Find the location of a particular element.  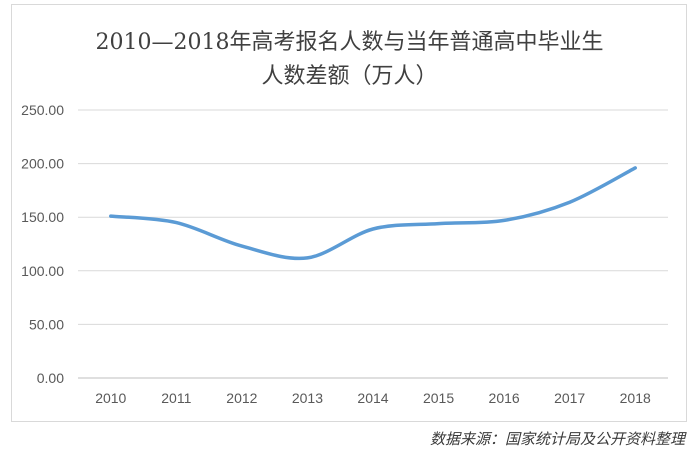

x-tick-label: 2018 is located at coordinates (635, 398).